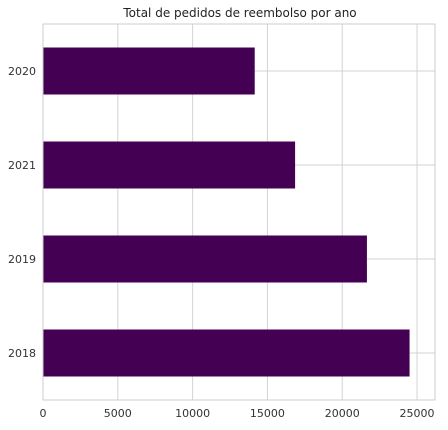 This screenshot has height=430, width=448. Describe the element at coordinates (226, 353) in the screenshot. I see `bar-2018` at that location.